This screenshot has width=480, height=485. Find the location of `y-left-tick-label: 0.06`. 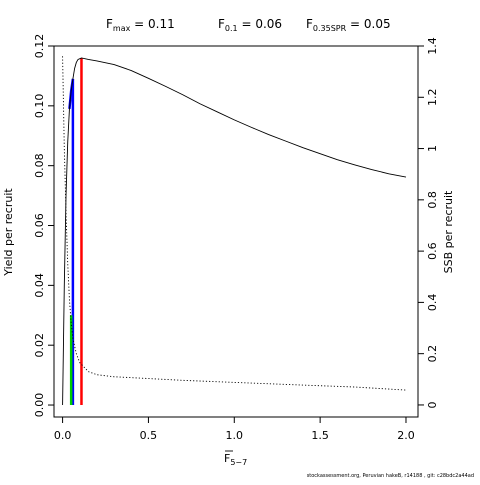

y-left-tick-label: 0.06 is located at coordinates (39, 225).